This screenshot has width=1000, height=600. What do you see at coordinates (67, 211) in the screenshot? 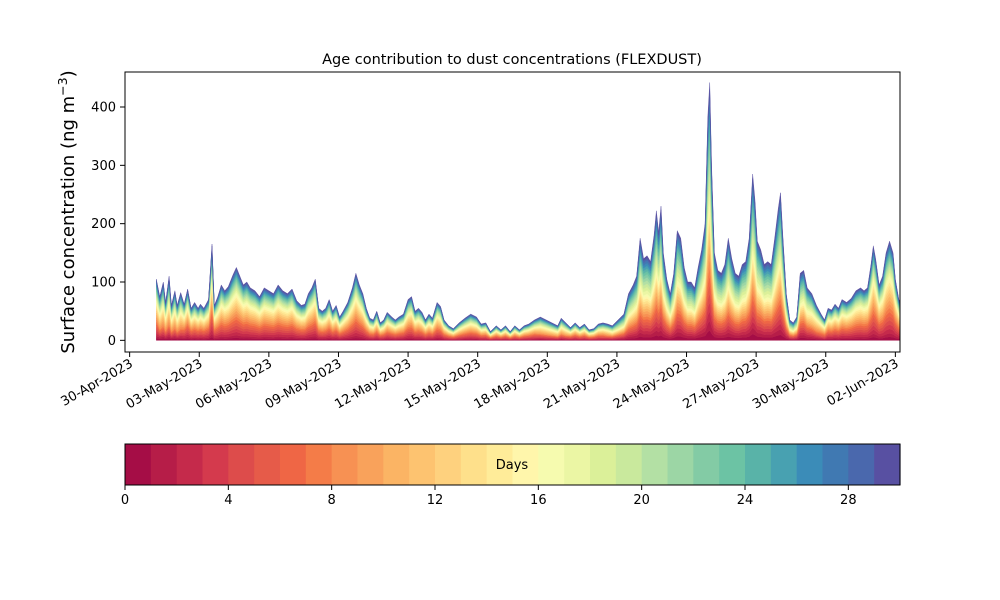
I see `y-axis-label: Surface concentration (ng m−3)` at bounding box center [67, 211].